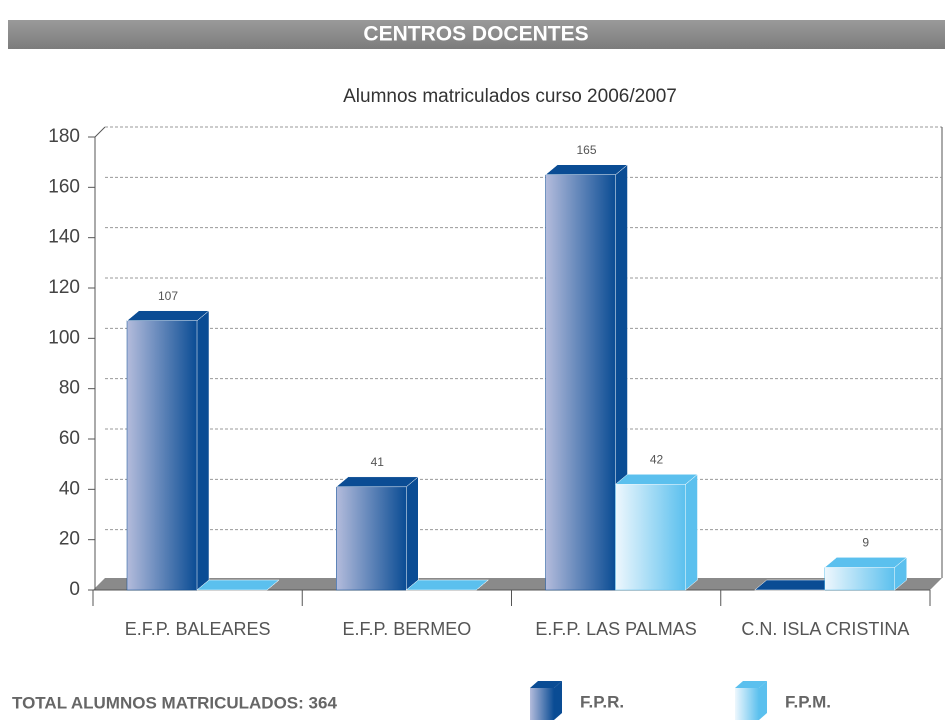 This screenshot has height=720, width=945. What do you see at coordinates (825, 629) in the screenshot?
I see `x-tick-label: C.N. ISLA CRISTINA` at bounding box center [825, 629].